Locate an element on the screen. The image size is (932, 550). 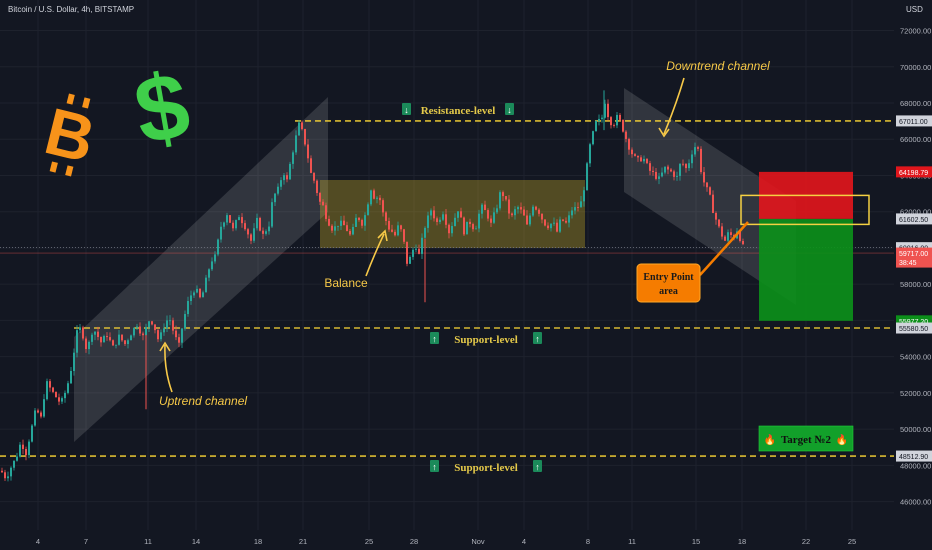
time-axis: 4 7 11 14 18 21 25 28 Nov 4 8 11 15 18 22 25 is located at coordinates (447, 540).